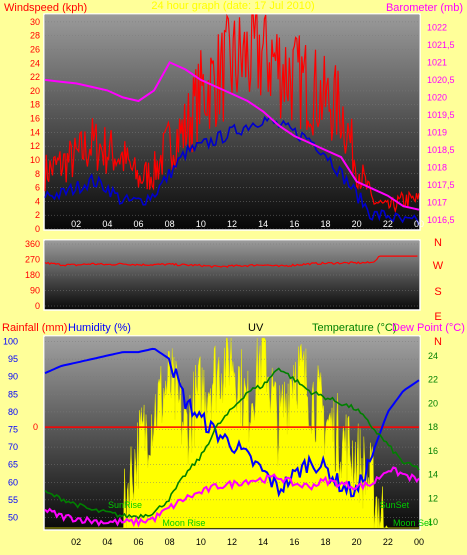 This screenshot has width=467, height=555. I want to click on windspeed-tick-label: 12, so click(35, 146).